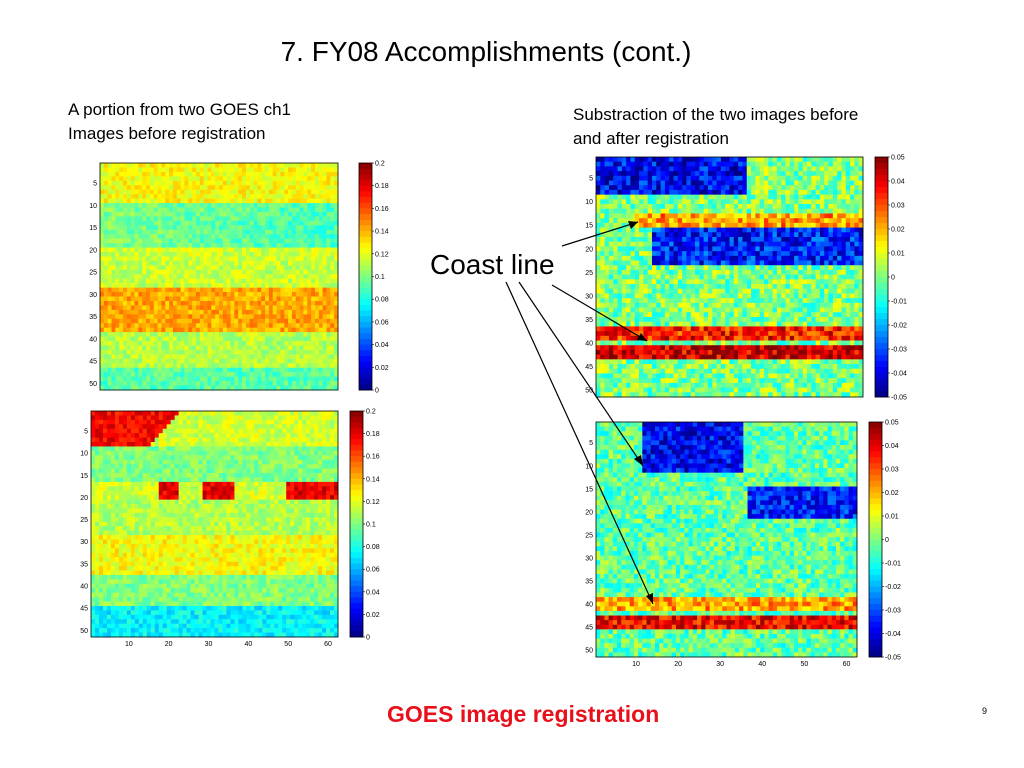  Describe the element at coordinates (167, 133) in the screenshot. I see `caption-left-line2: Images before registration` at that location.